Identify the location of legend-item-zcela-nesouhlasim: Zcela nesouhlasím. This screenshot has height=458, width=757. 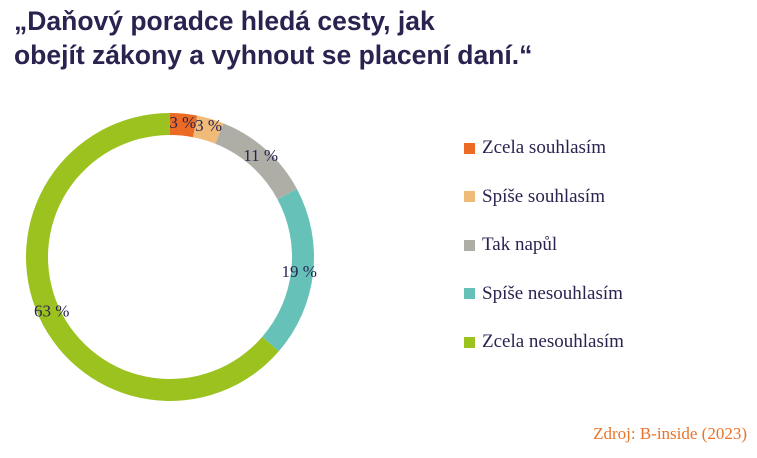
(544, 342).